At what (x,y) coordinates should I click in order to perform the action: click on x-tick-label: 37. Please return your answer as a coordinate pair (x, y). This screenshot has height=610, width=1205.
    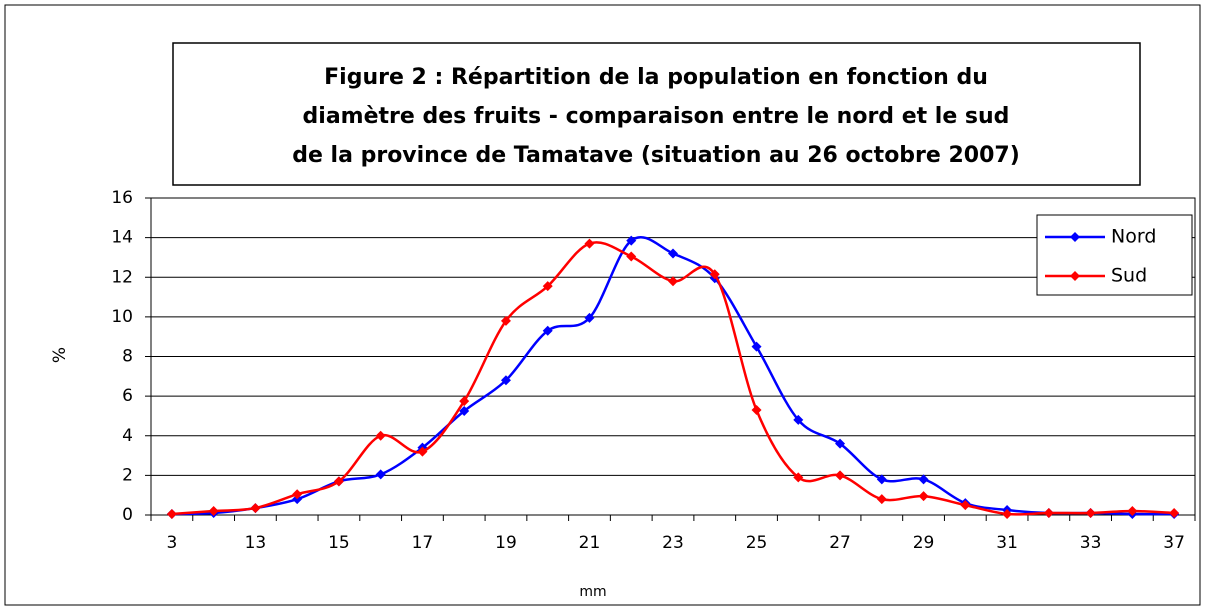
    Looking at the image, I should click on (1174, 543).